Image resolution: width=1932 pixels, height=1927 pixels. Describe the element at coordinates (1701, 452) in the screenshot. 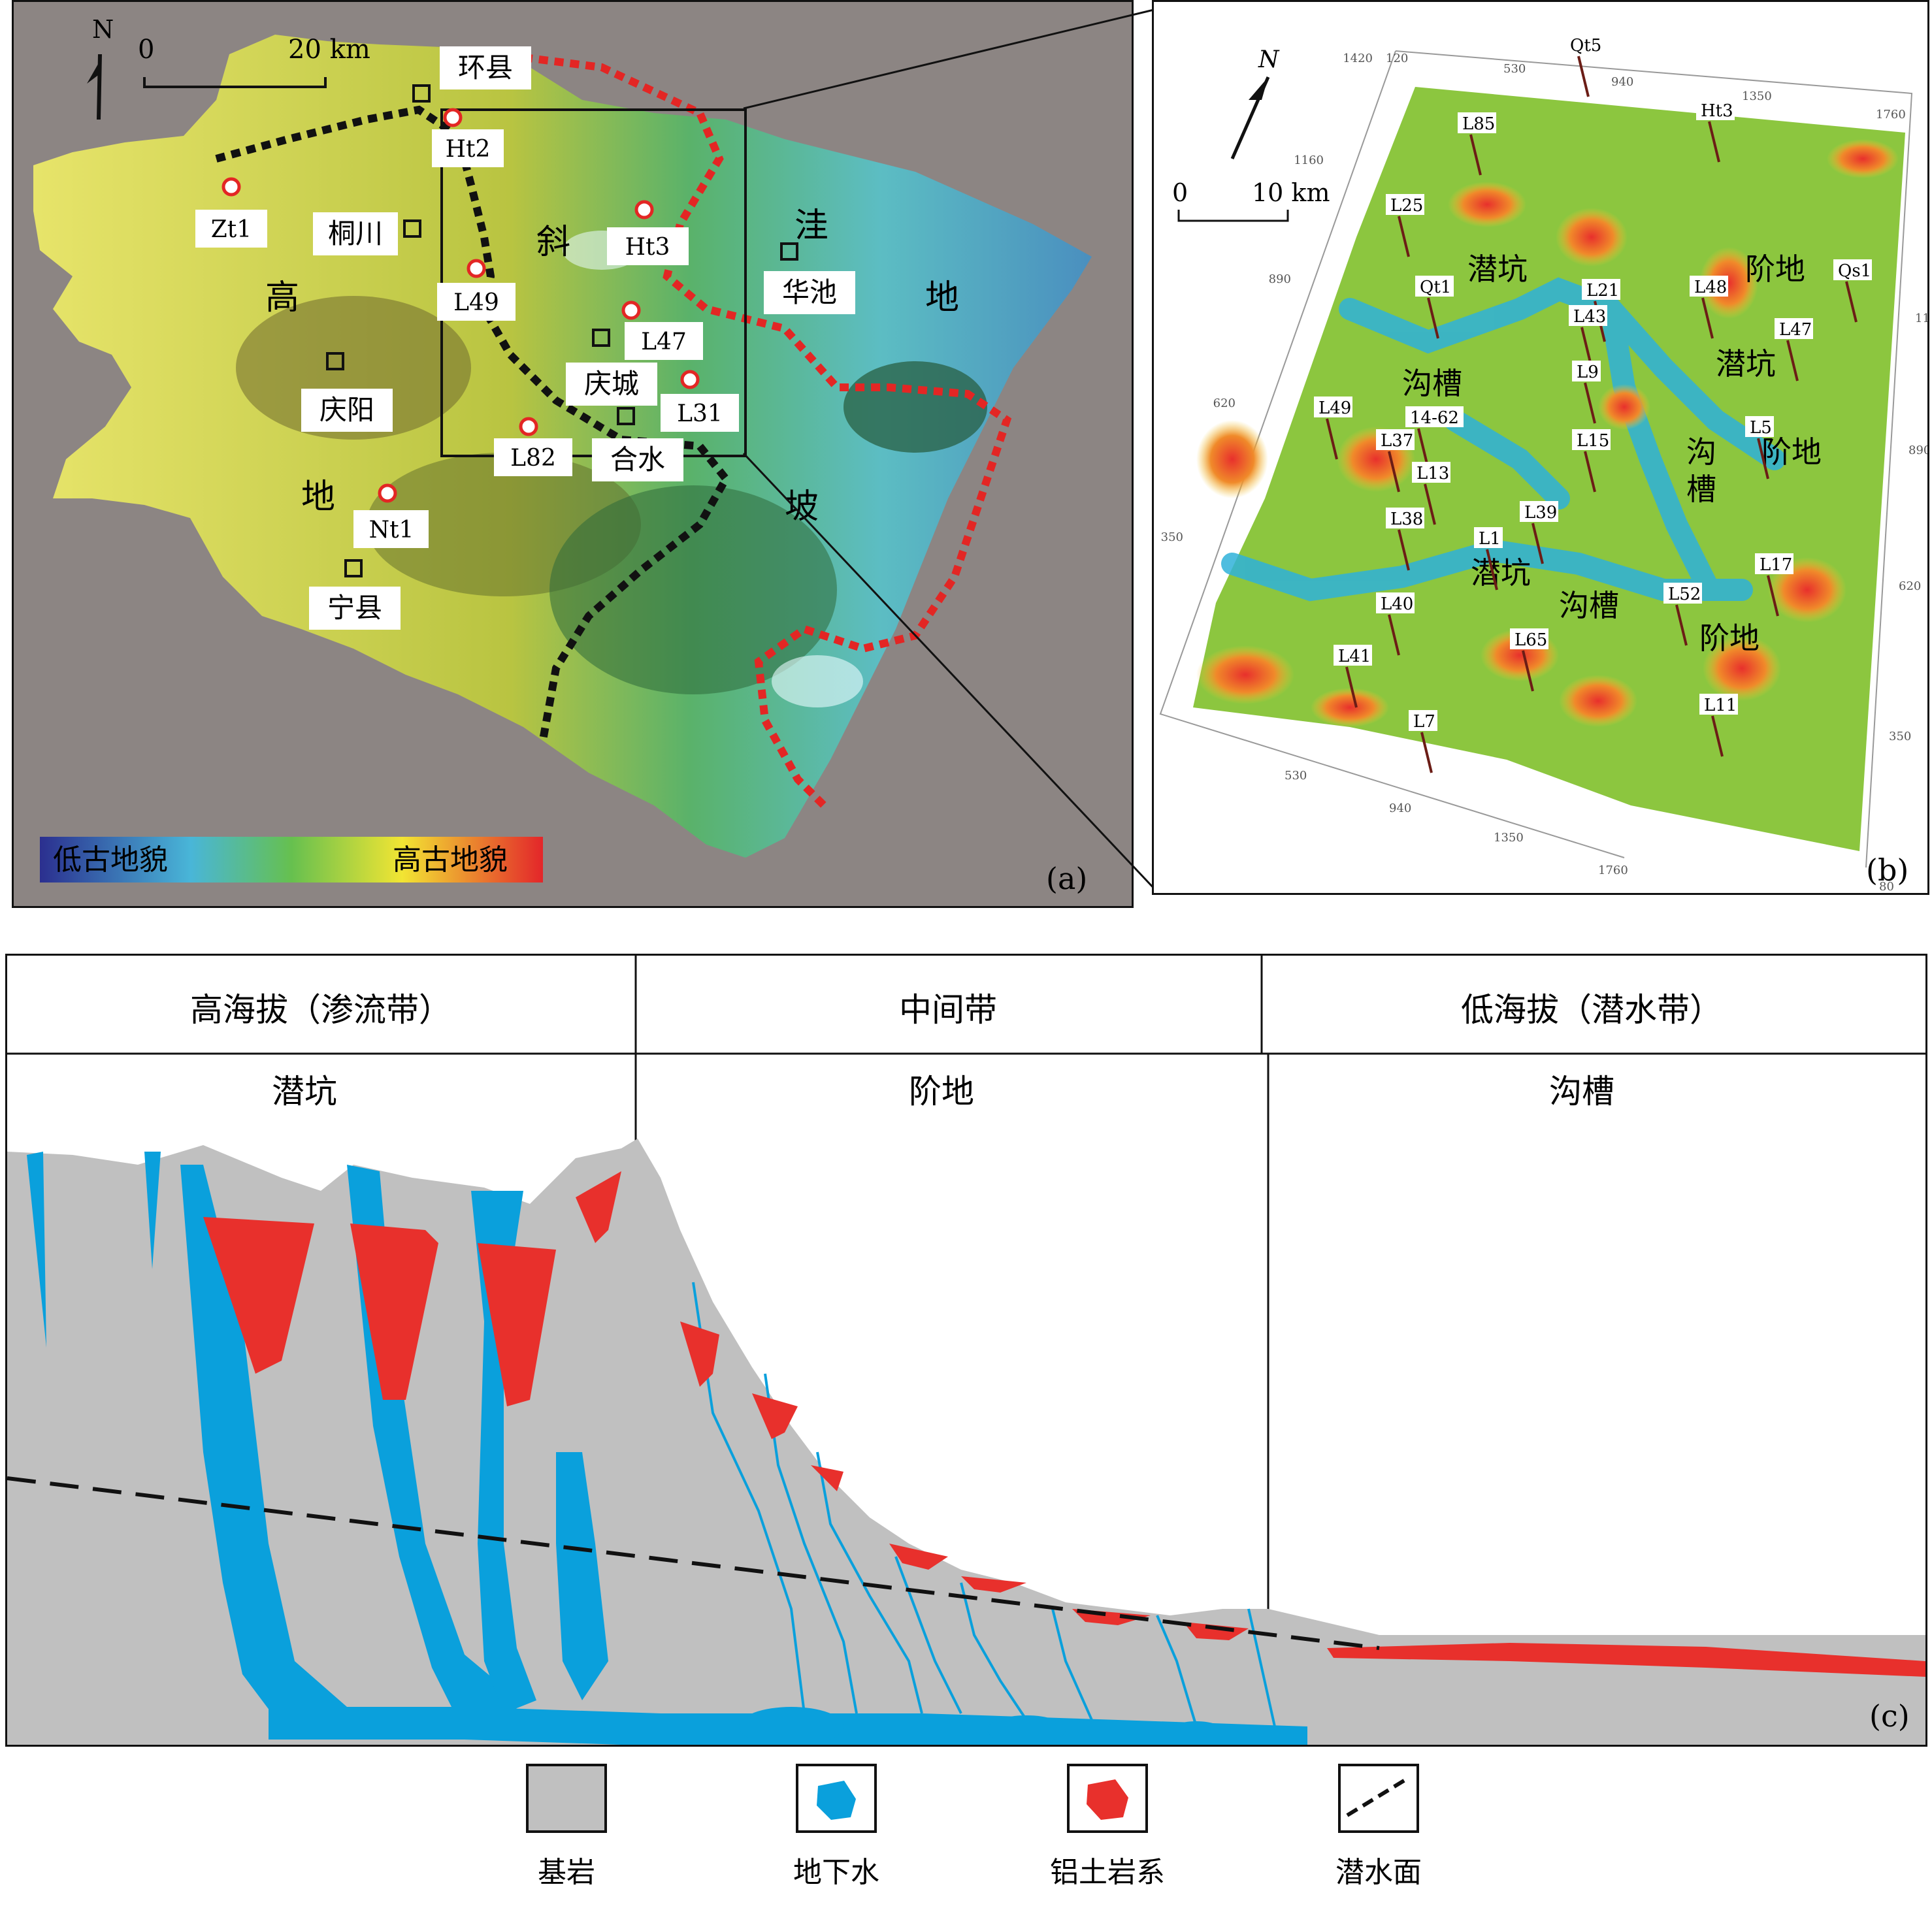

I see `svg-text: 沟` at that location.